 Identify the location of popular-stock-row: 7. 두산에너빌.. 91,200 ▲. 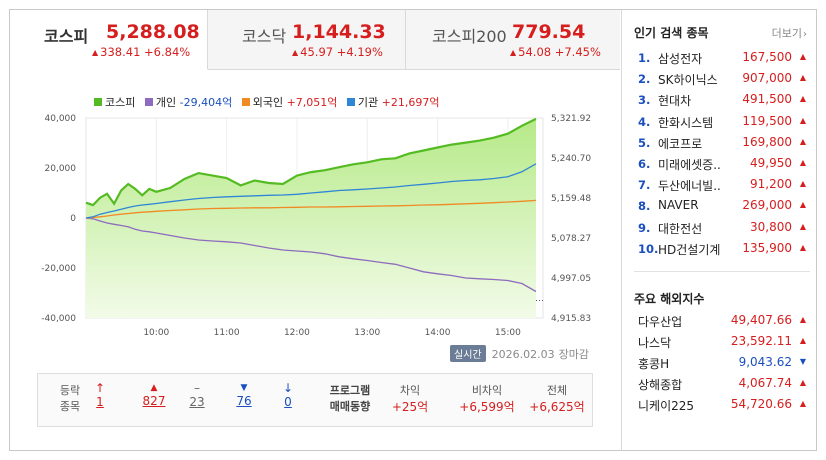
(722, 185).